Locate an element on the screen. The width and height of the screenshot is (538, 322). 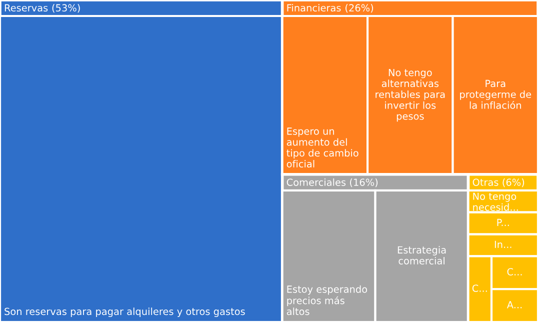
category-label: Comerciales is located at coordinates (316, 182).